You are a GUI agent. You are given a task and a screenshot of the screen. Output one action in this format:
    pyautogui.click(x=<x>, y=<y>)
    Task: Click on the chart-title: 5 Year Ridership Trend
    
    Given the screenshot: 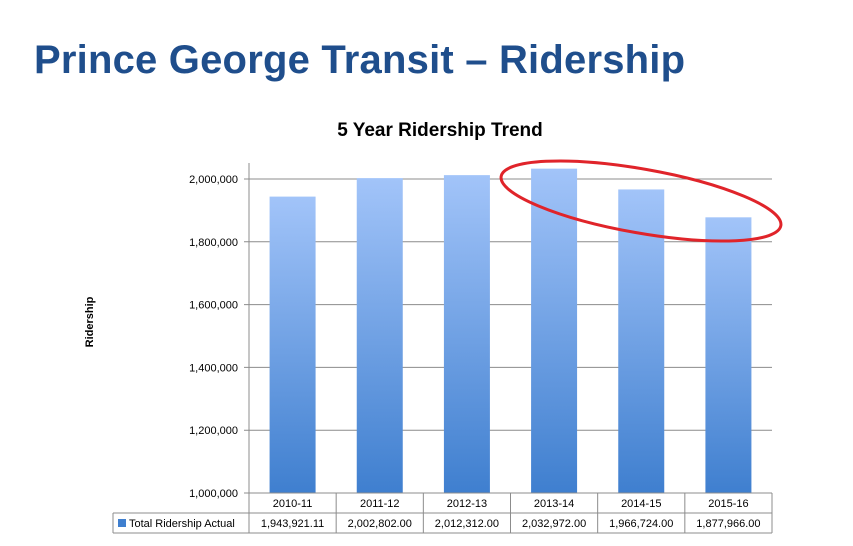 What is the action you would take?
    pyautogui.click(x=440, y=130)
    